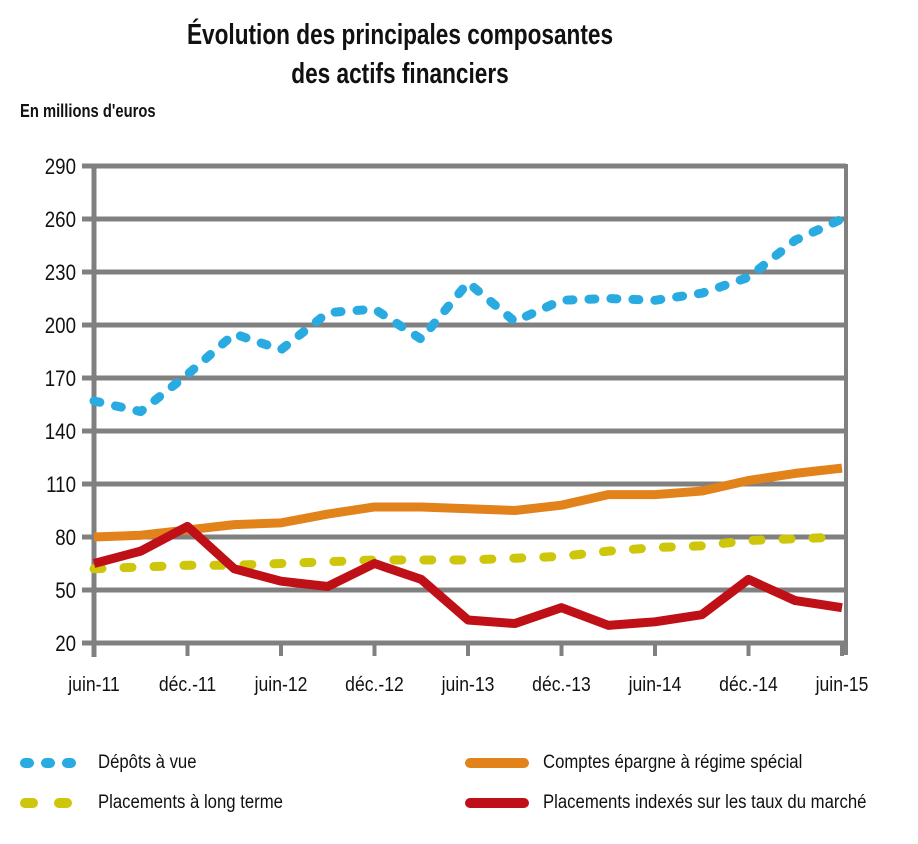  Describe the element at coordinates (60, 168) in the screenshot. I see `y-axis-tick-label: 290` at that location.